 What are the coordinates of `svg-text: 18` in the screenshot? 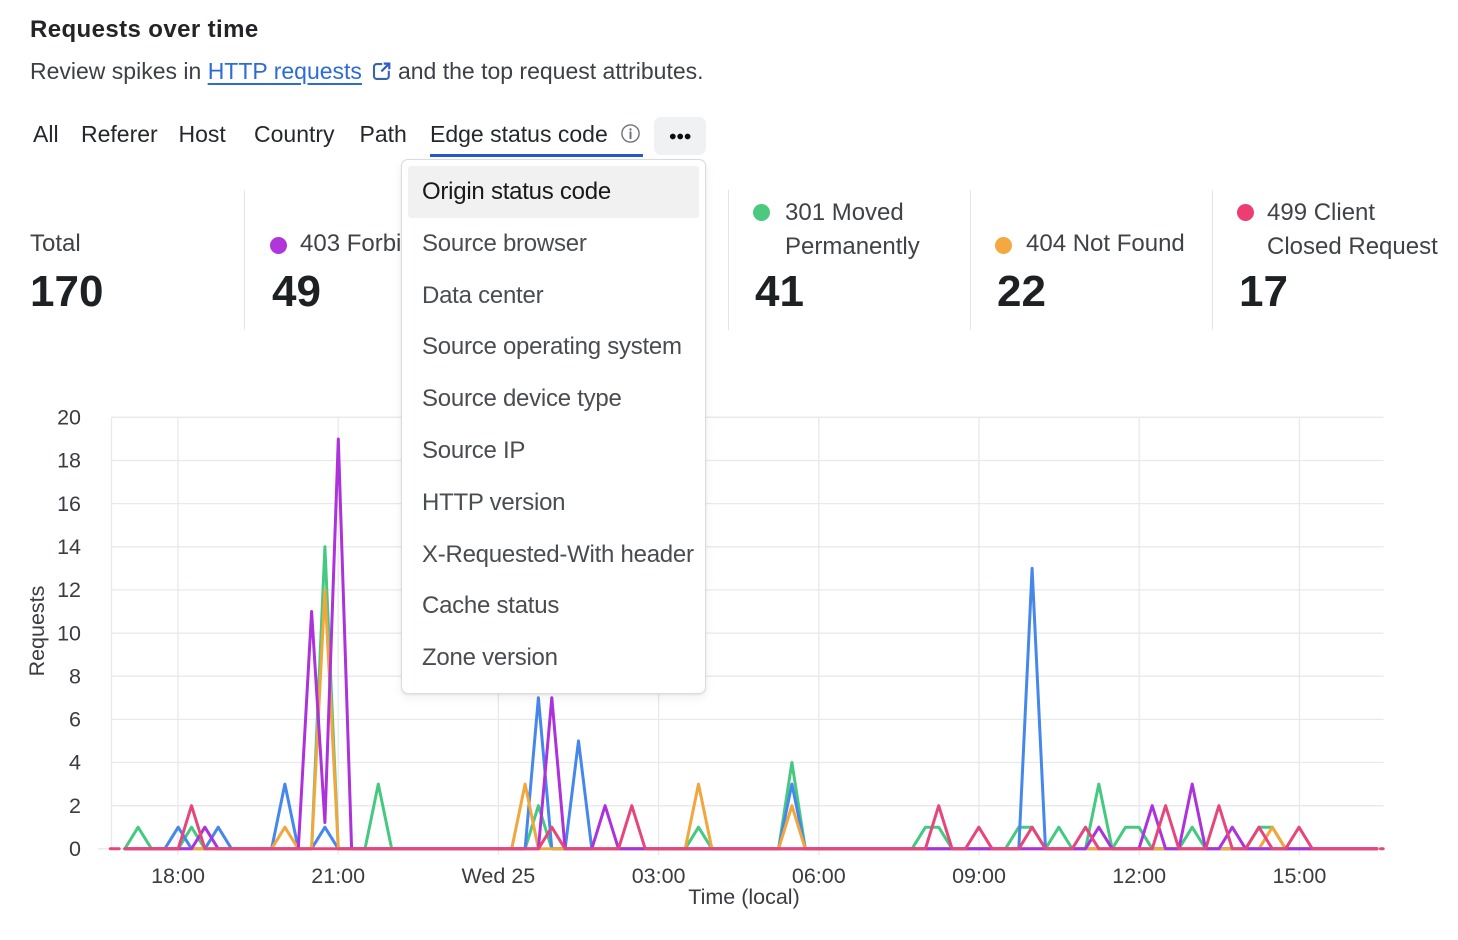 It's located at (69, 461).